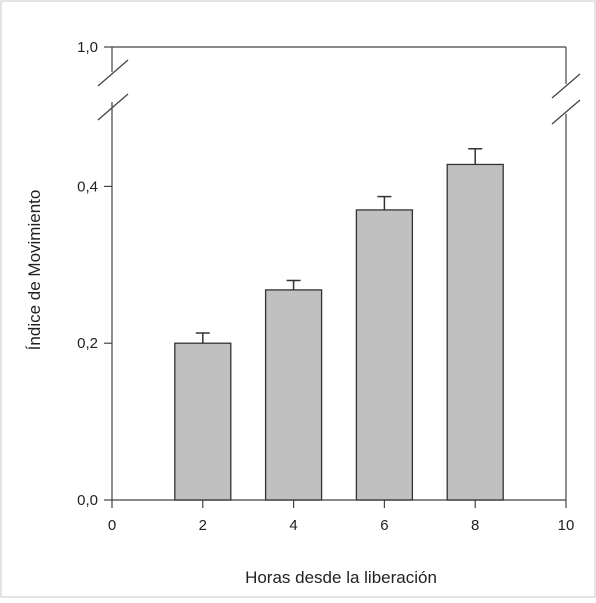 Image resolution: width=596 pixels, height=603 pixels. I want to click on x-tick-label: 4, so click(293, 525).